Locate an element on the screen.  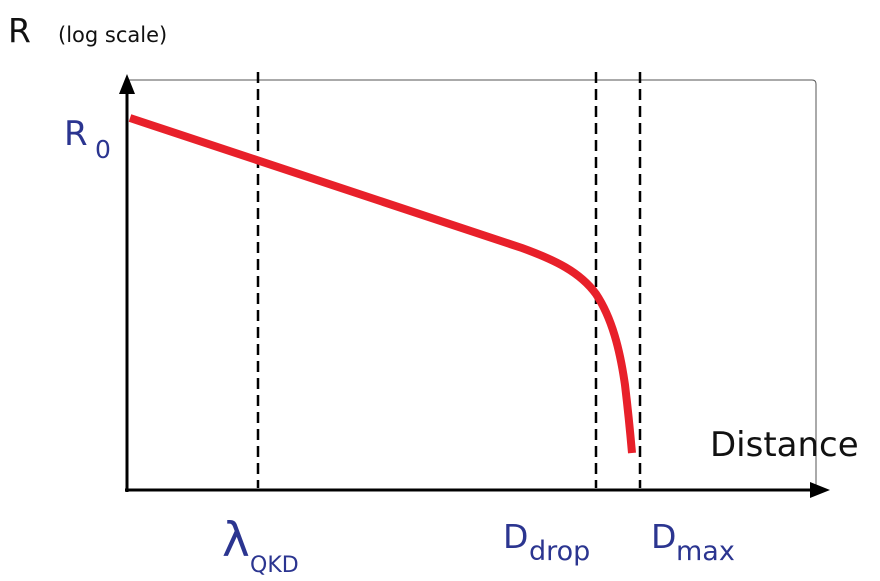
marker-sub: QKD is located at coordinates (274, 565).